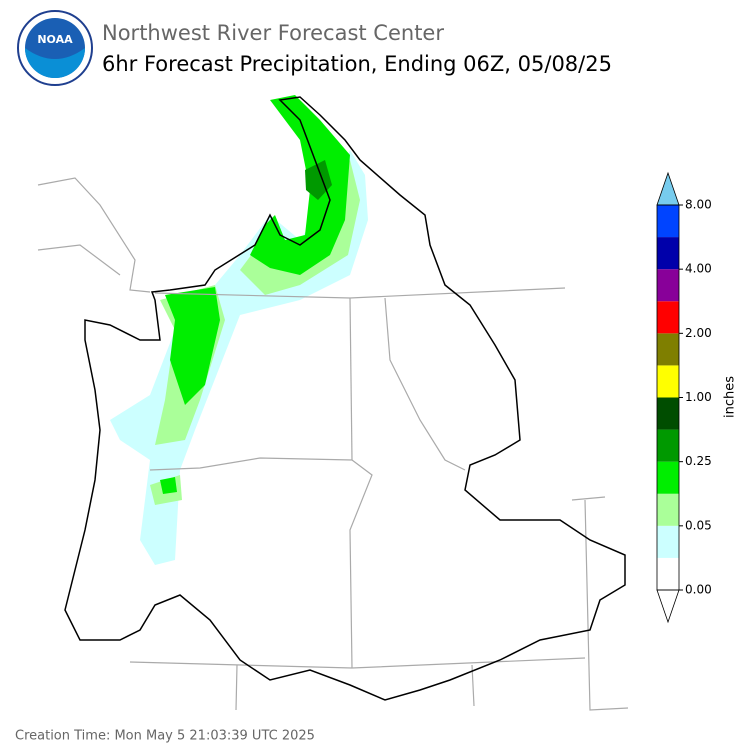 The image size is (756, 756). I want to click on colorbar: 0.00 0.05 0.25 1.00 2.00 4.00 8.00, so click(684, 397).